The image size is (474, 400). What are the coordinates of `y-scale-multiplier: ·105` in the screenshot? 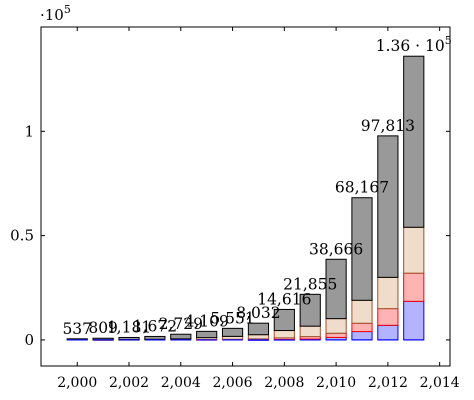 It's located at (55, 13).